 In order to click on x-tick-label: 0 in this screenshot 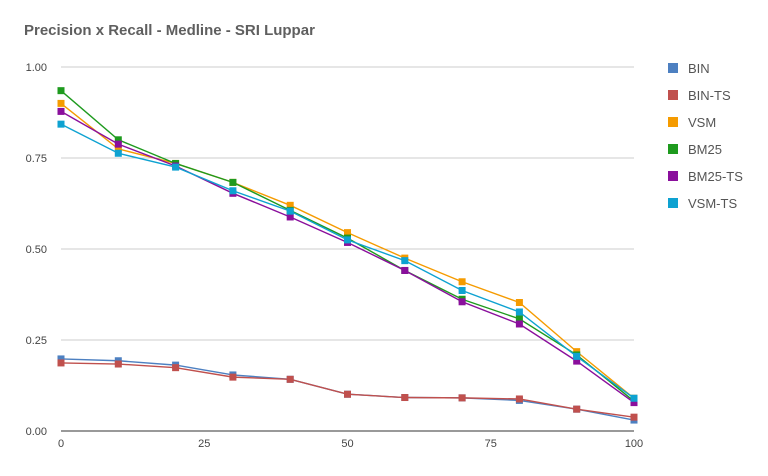, I will do `click(61, 444)`.